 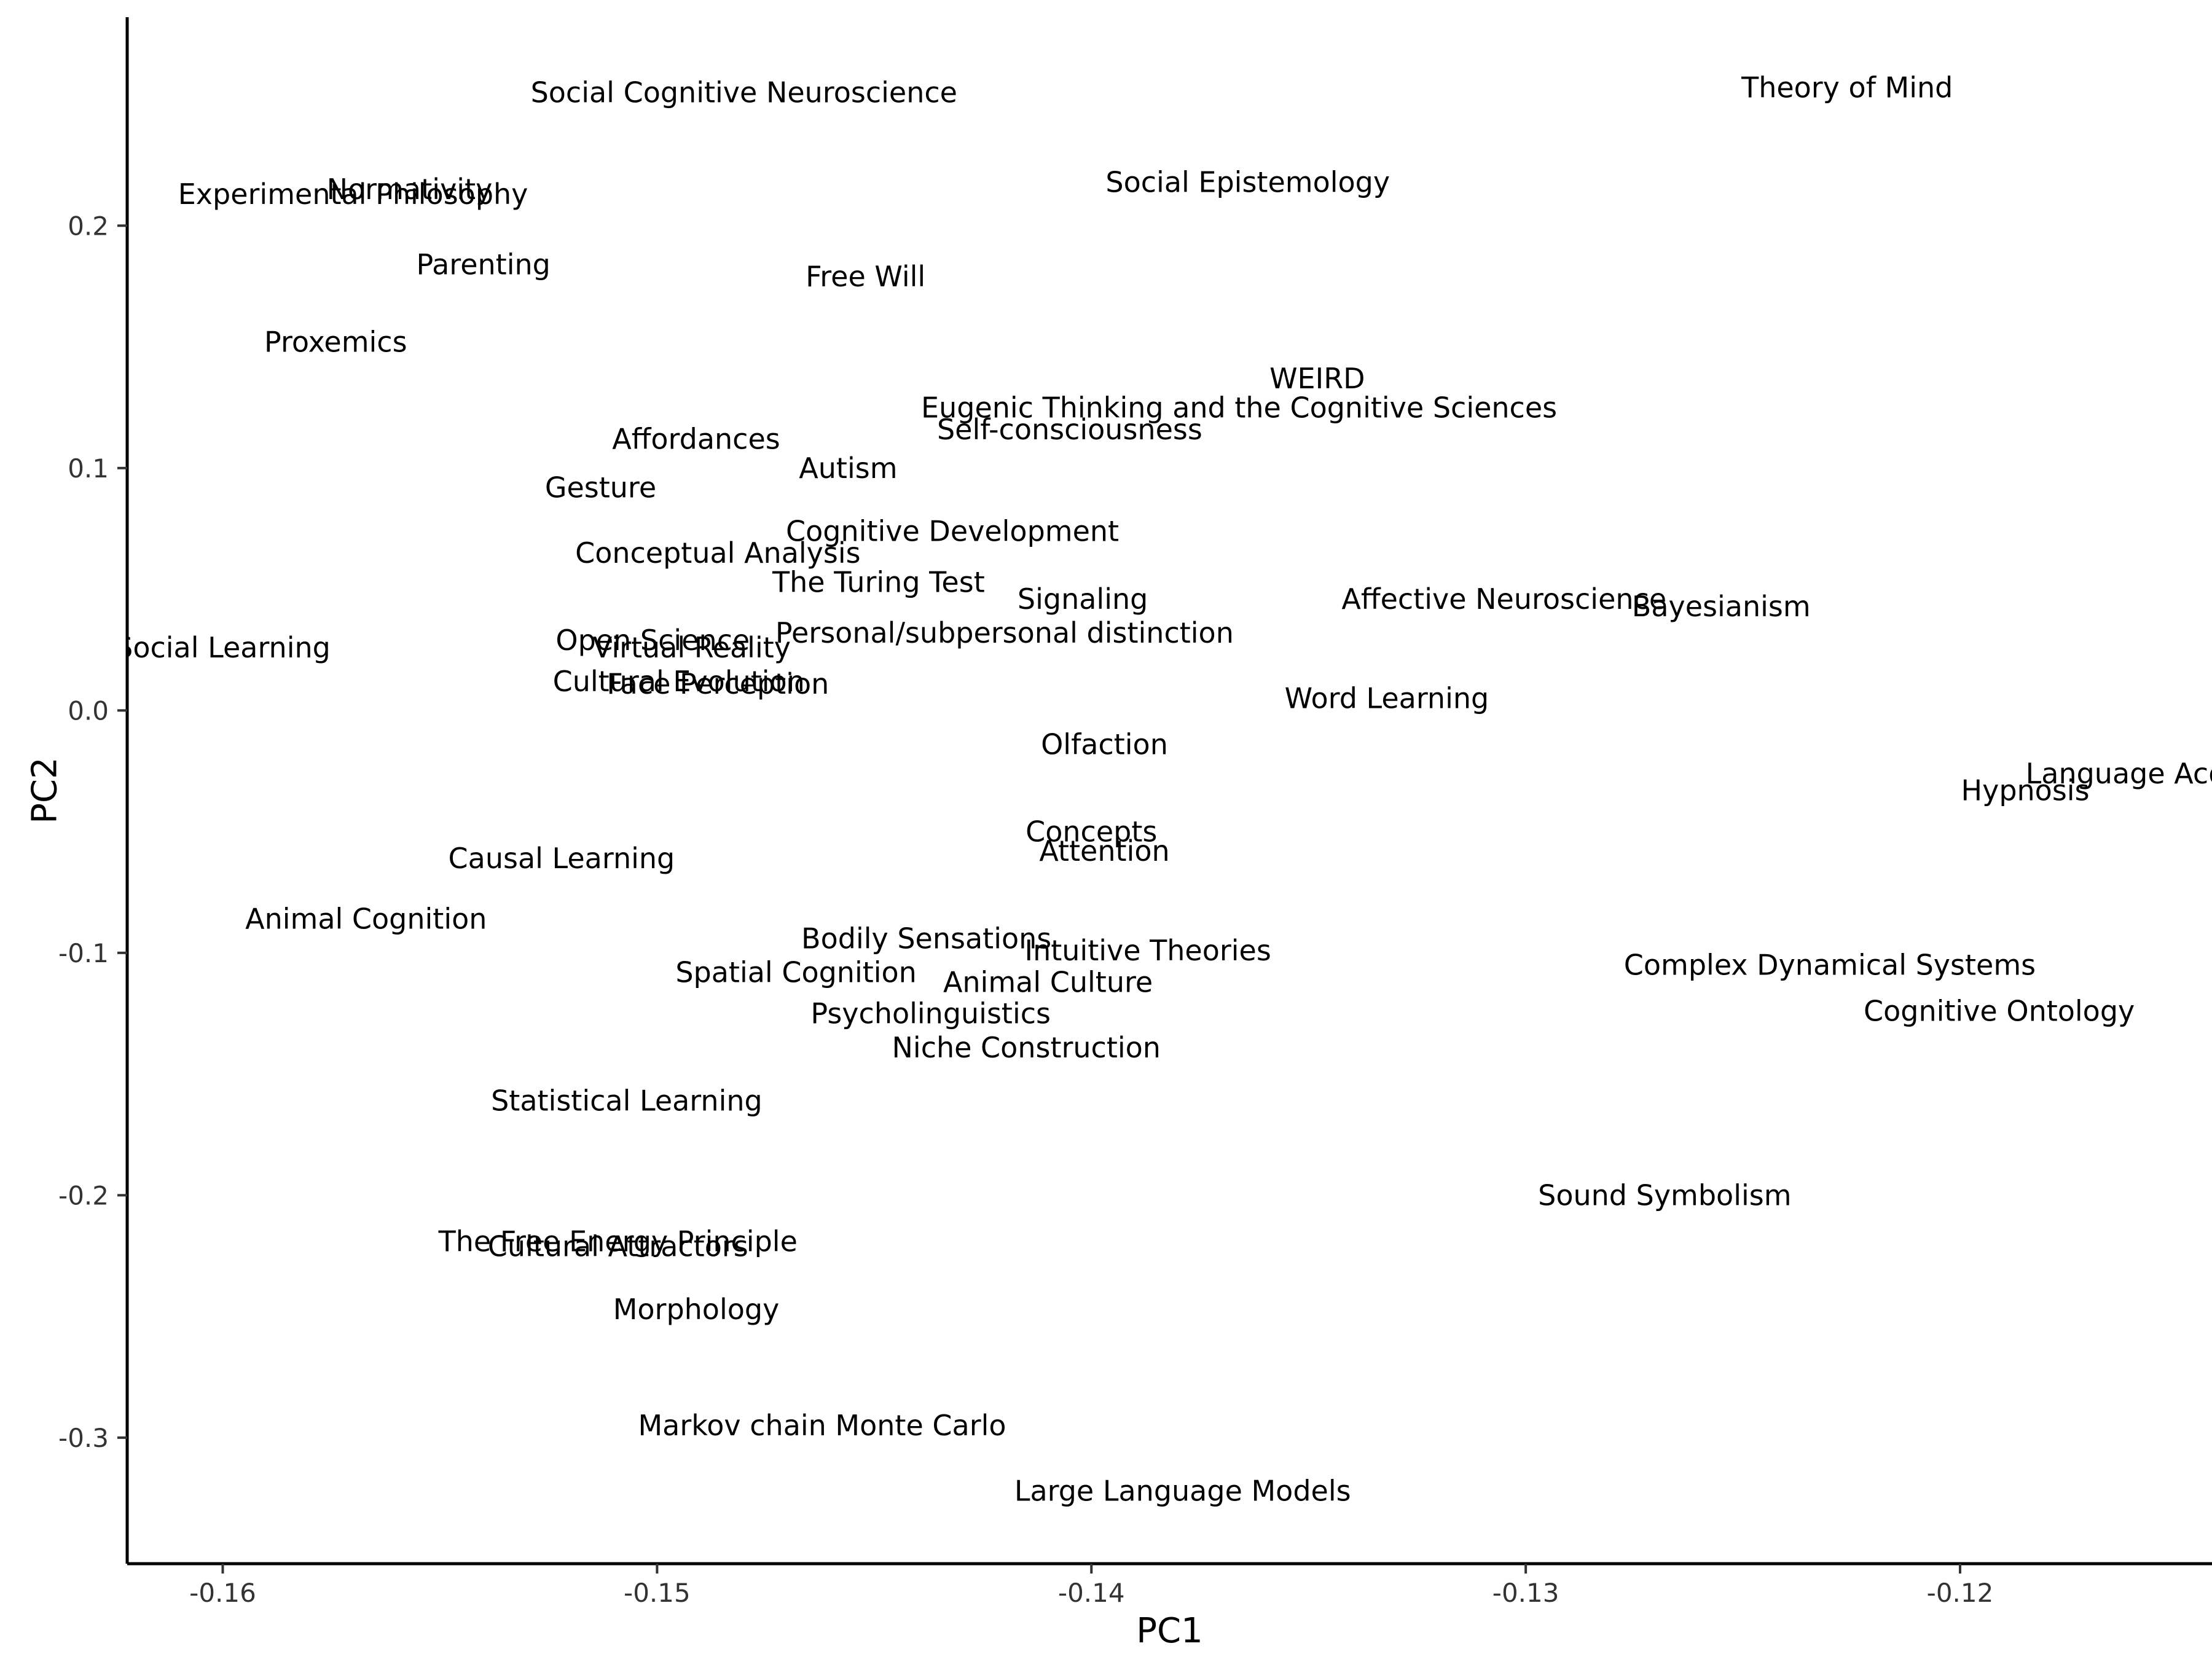 I want to click on x-axis-ticks: -0.16 -0.15 -0.14 -0.13 -0.12, so click(x=1091, y=1586).